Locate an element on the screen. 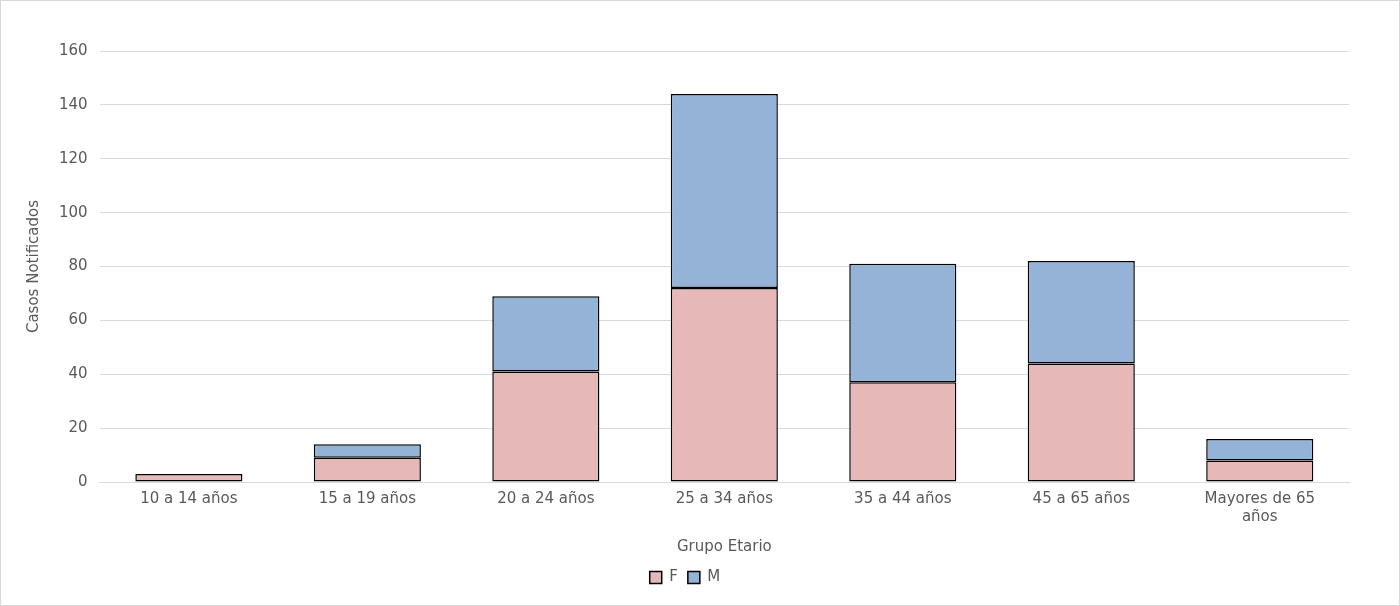 This screenshot has height=606, width=1400. y-tick-label: 140 is located at coordinates (73, 103).